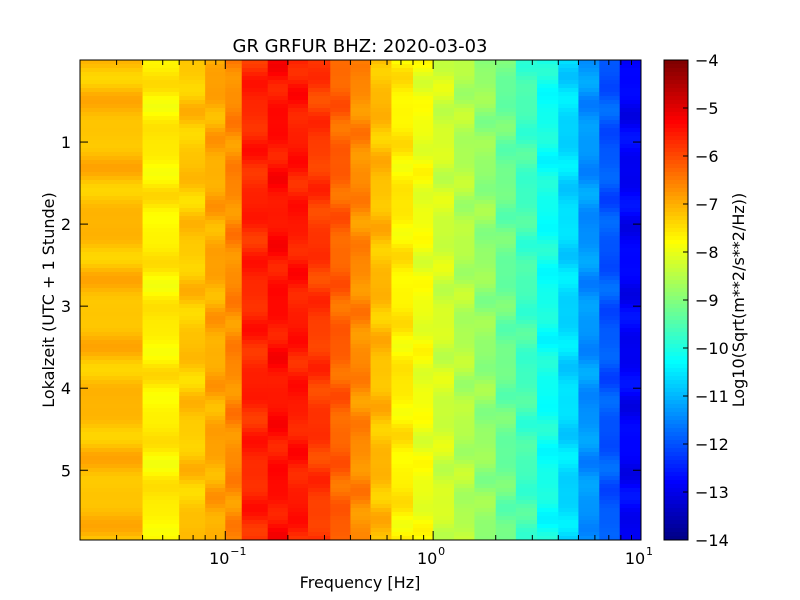 The height and width of the screenshot is (600, 800). Describe the element at coordinates (707, 204) in the screenshot. I see `colorbar-tick-label: −7` at that location.